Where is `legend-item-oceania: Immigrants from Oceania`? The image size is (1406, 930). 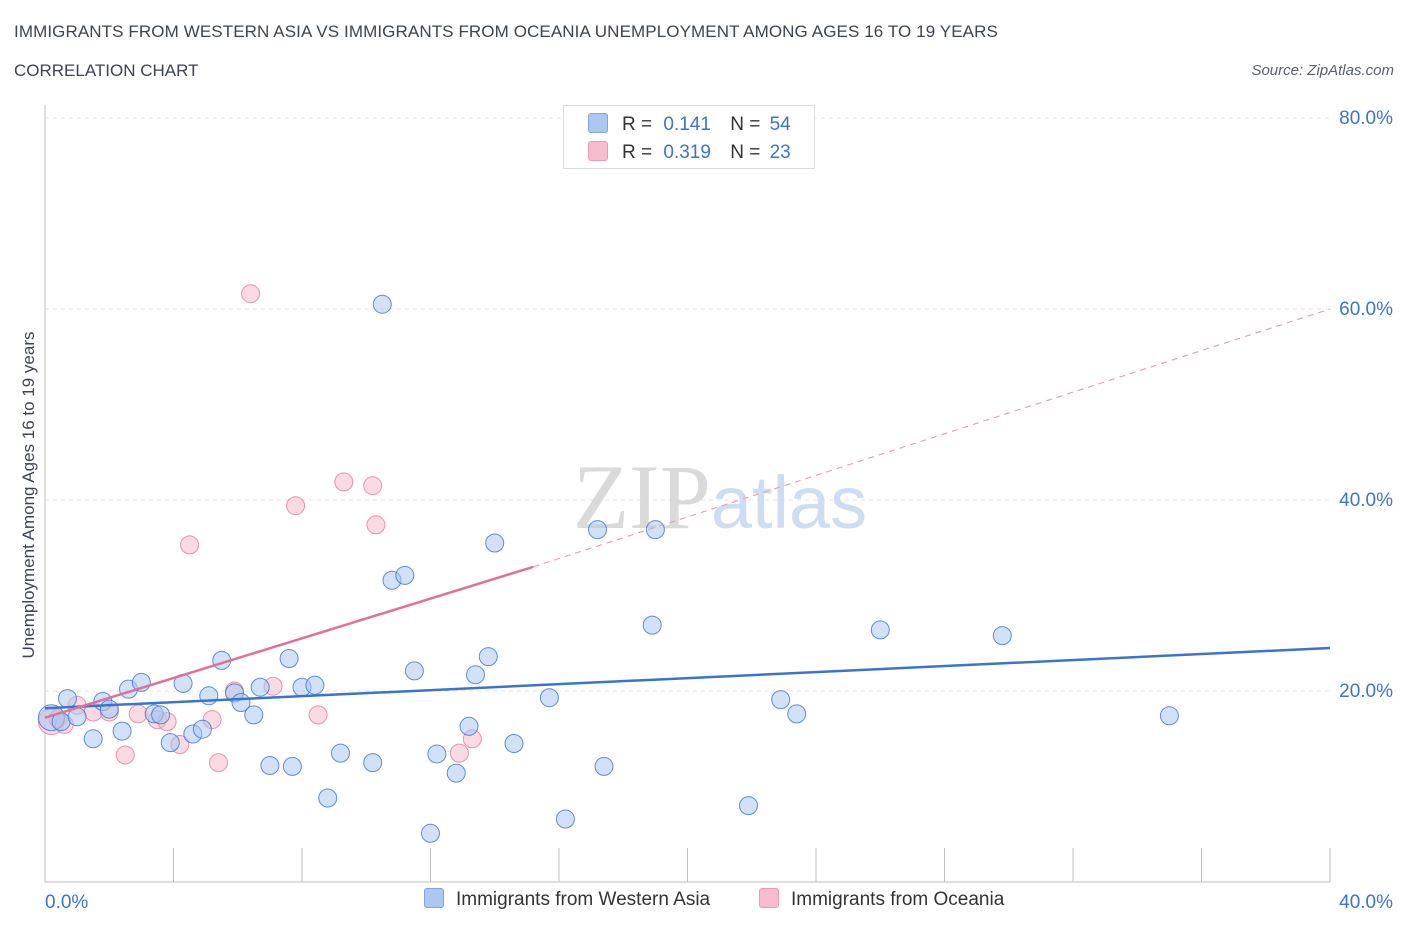
legend-item-oceania: Immigrants from Oceania is located at coordinates (881, 899).